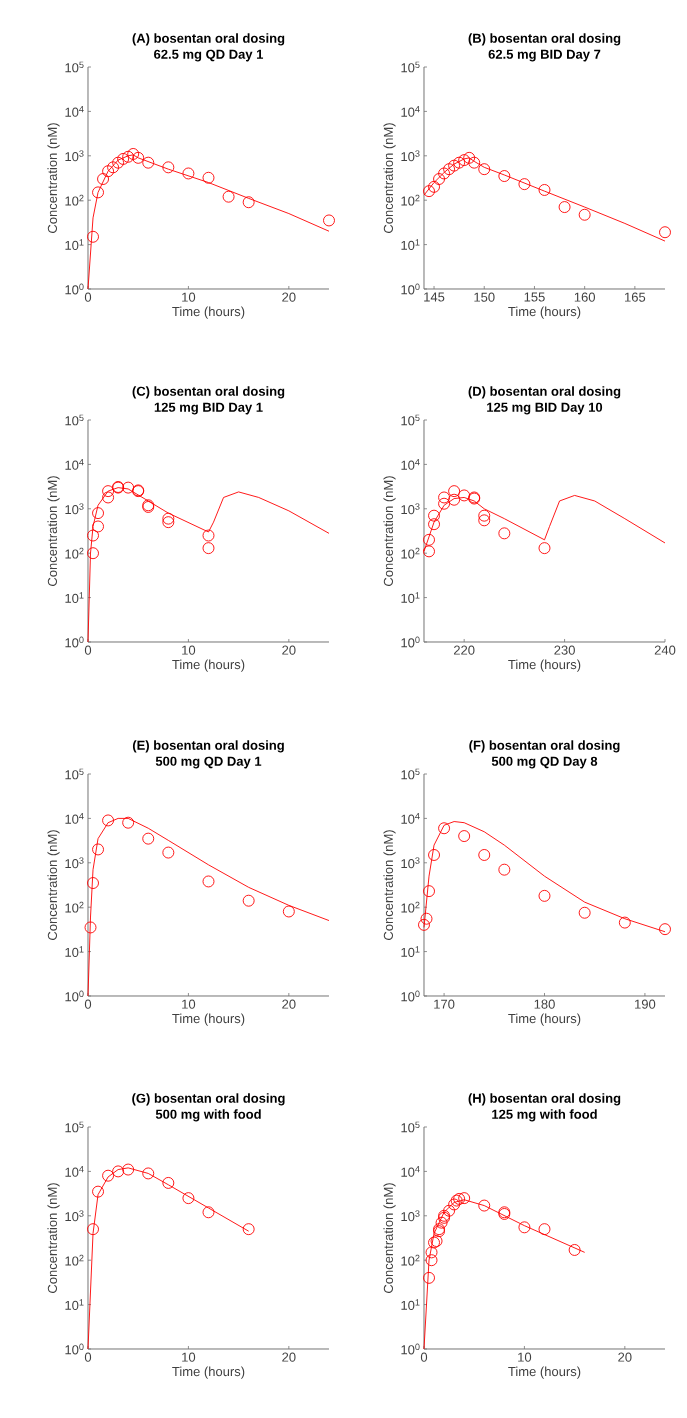  Describe the element at coordinates (484, 297) in the screenshot. I see `x-tick-label: 150` at that location.